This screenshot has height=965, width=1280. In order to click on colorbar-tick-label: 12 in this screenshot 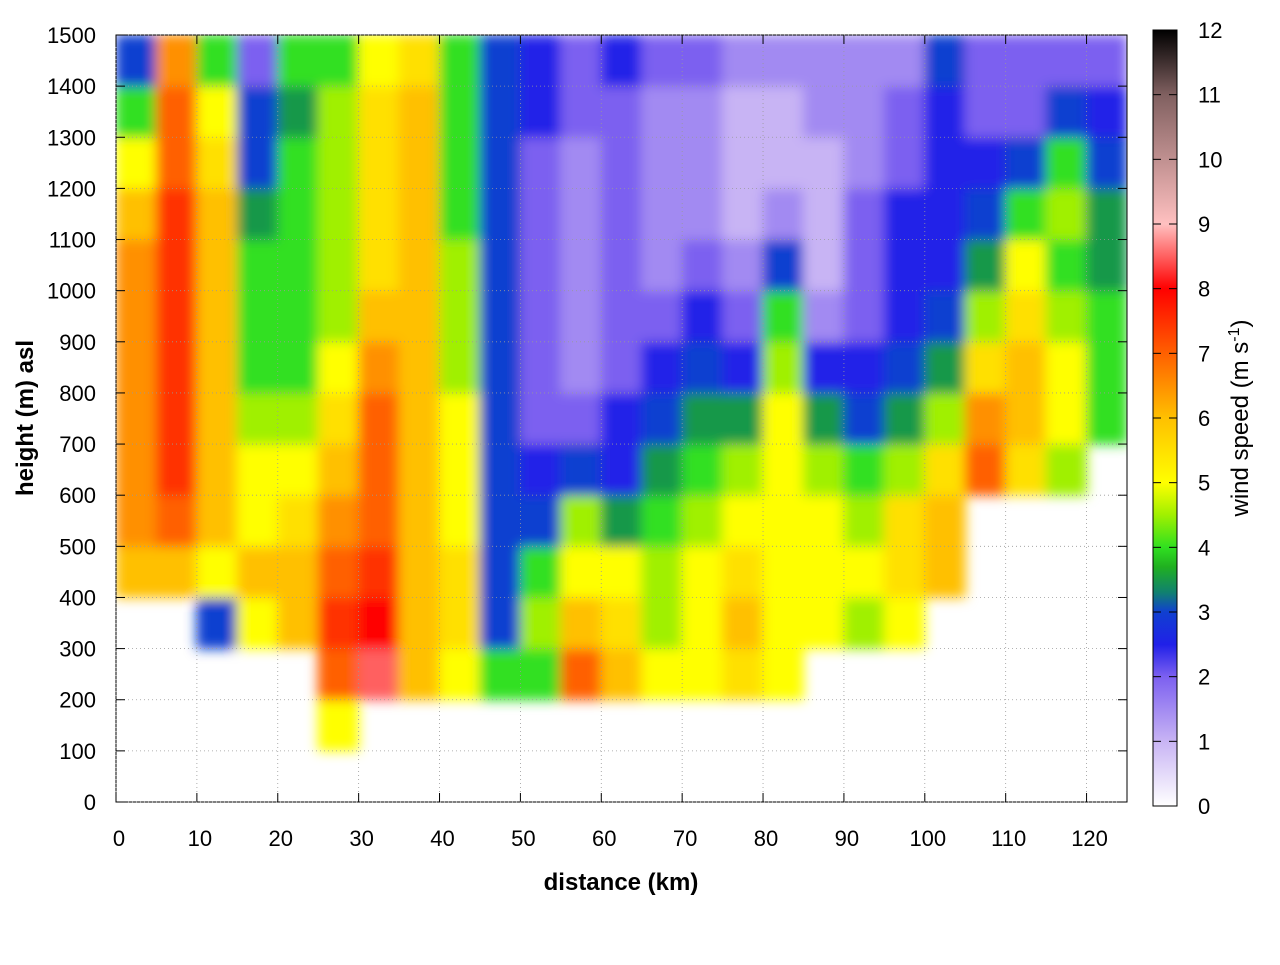, I will do `click(1210, 30)`.